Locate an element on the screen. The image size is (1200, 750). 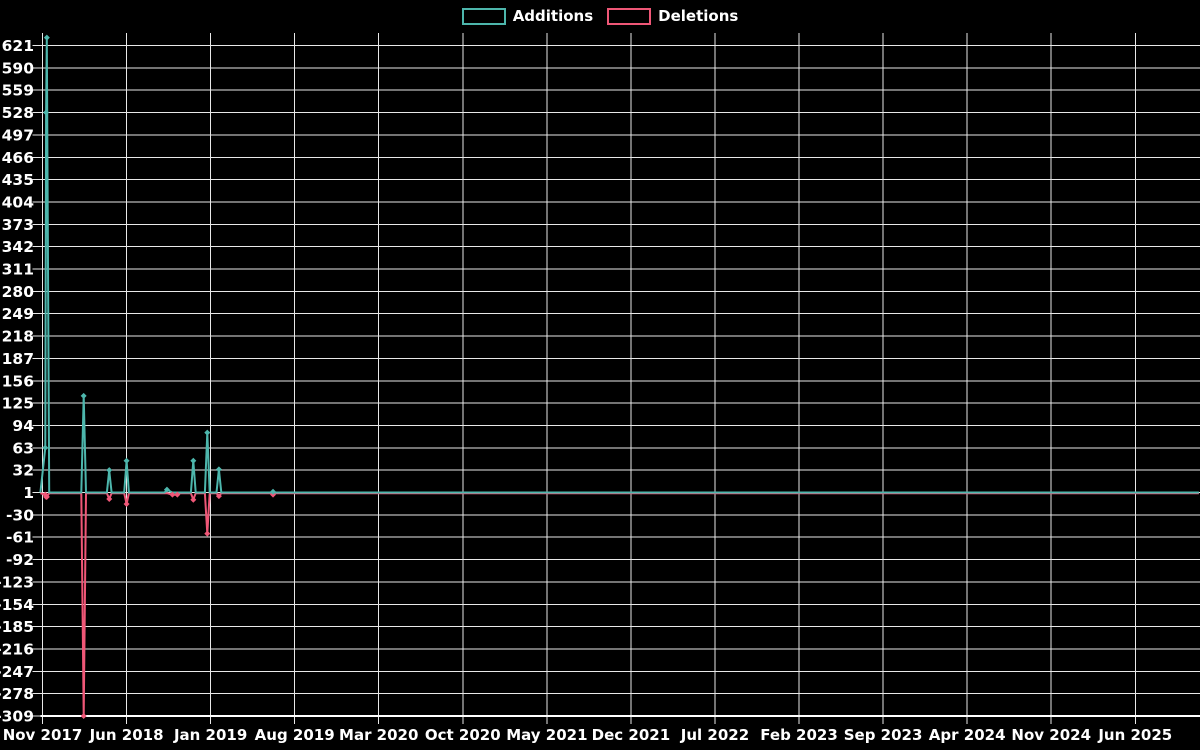
x-tick-label: Aug 2019 is located at coordinates (295, 735).